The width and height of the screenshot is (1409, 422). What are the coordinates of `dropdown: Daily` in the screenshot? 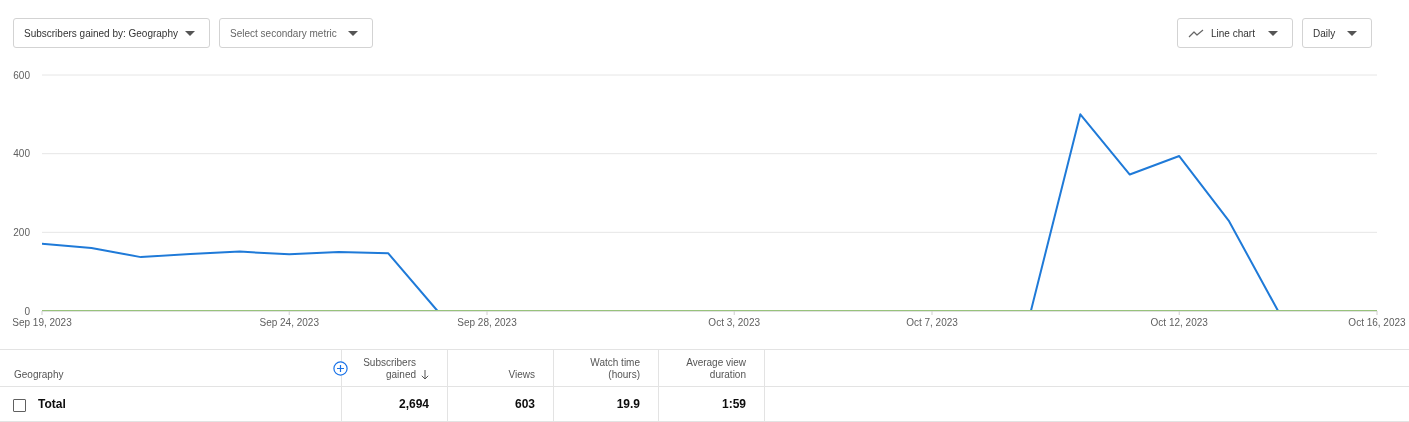 It's located at (1337, 33).